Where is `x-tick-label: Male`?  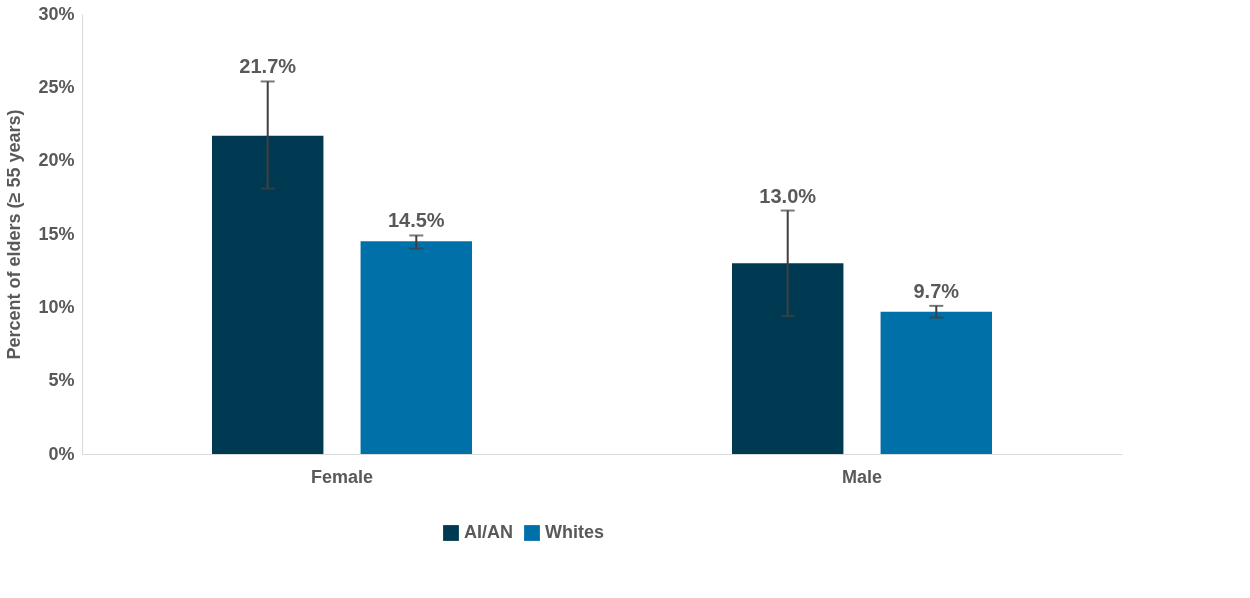
x-tick-label: Male is located at coordinates (862, 476).